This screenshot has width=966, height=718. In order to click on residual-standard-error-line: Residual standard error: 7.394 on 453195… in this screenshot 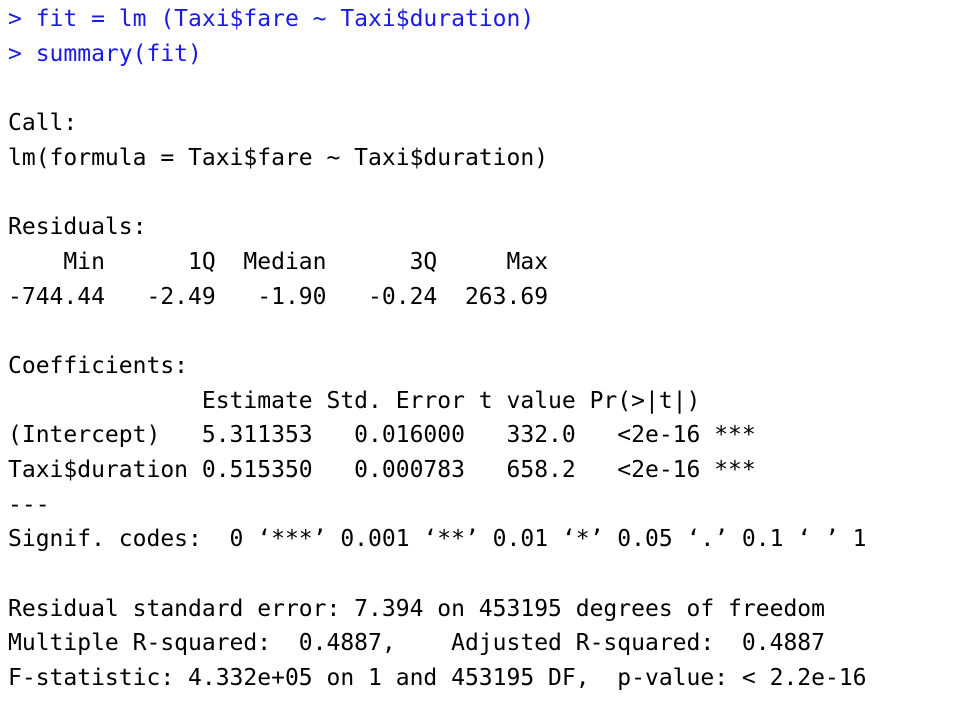, I will do `click(416, 608)`.